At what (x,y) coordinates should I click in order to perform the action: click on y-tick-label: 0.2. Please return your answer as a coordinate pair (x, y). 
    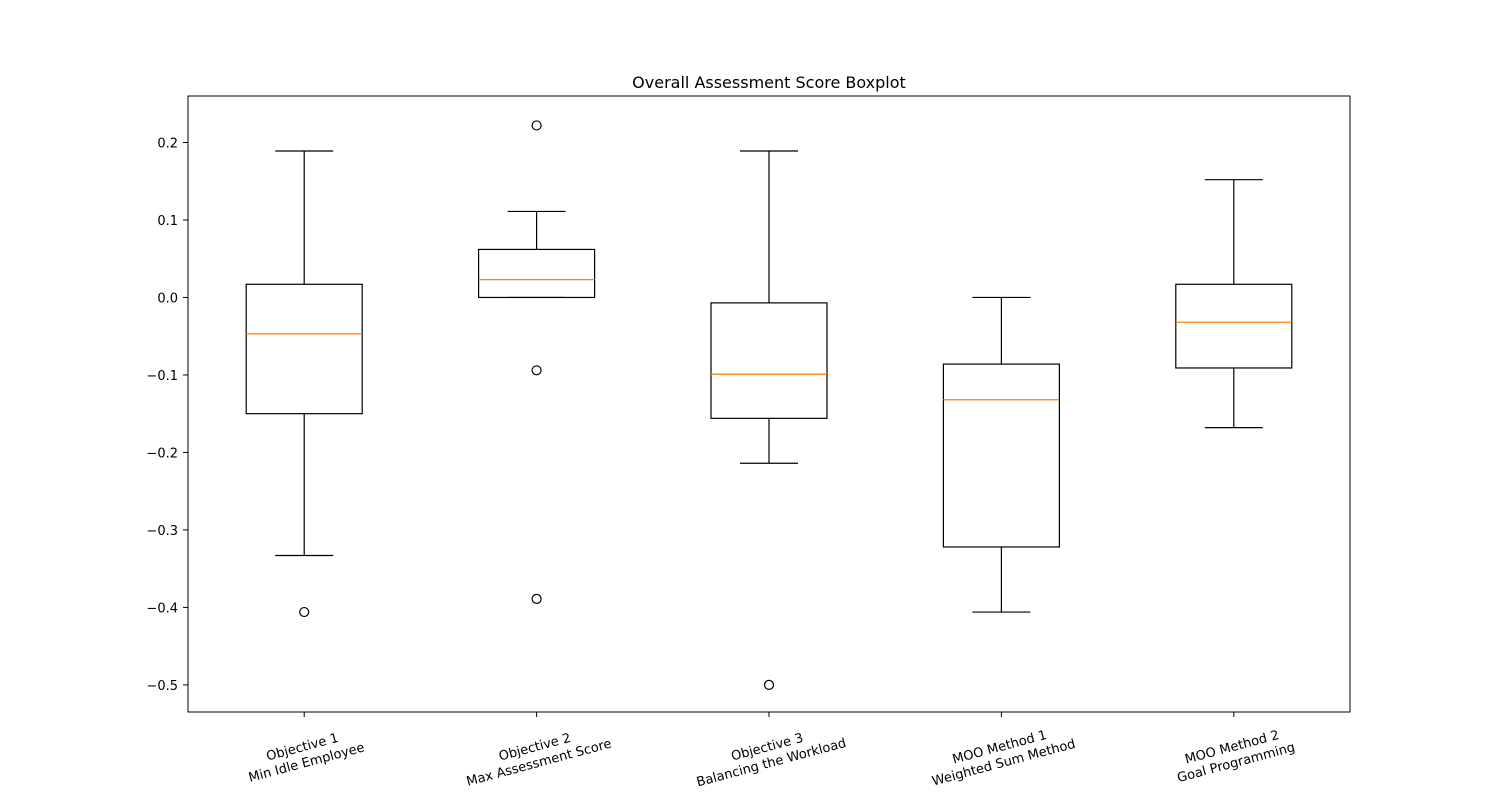
    Looking at the image, I should click on (167, 143).